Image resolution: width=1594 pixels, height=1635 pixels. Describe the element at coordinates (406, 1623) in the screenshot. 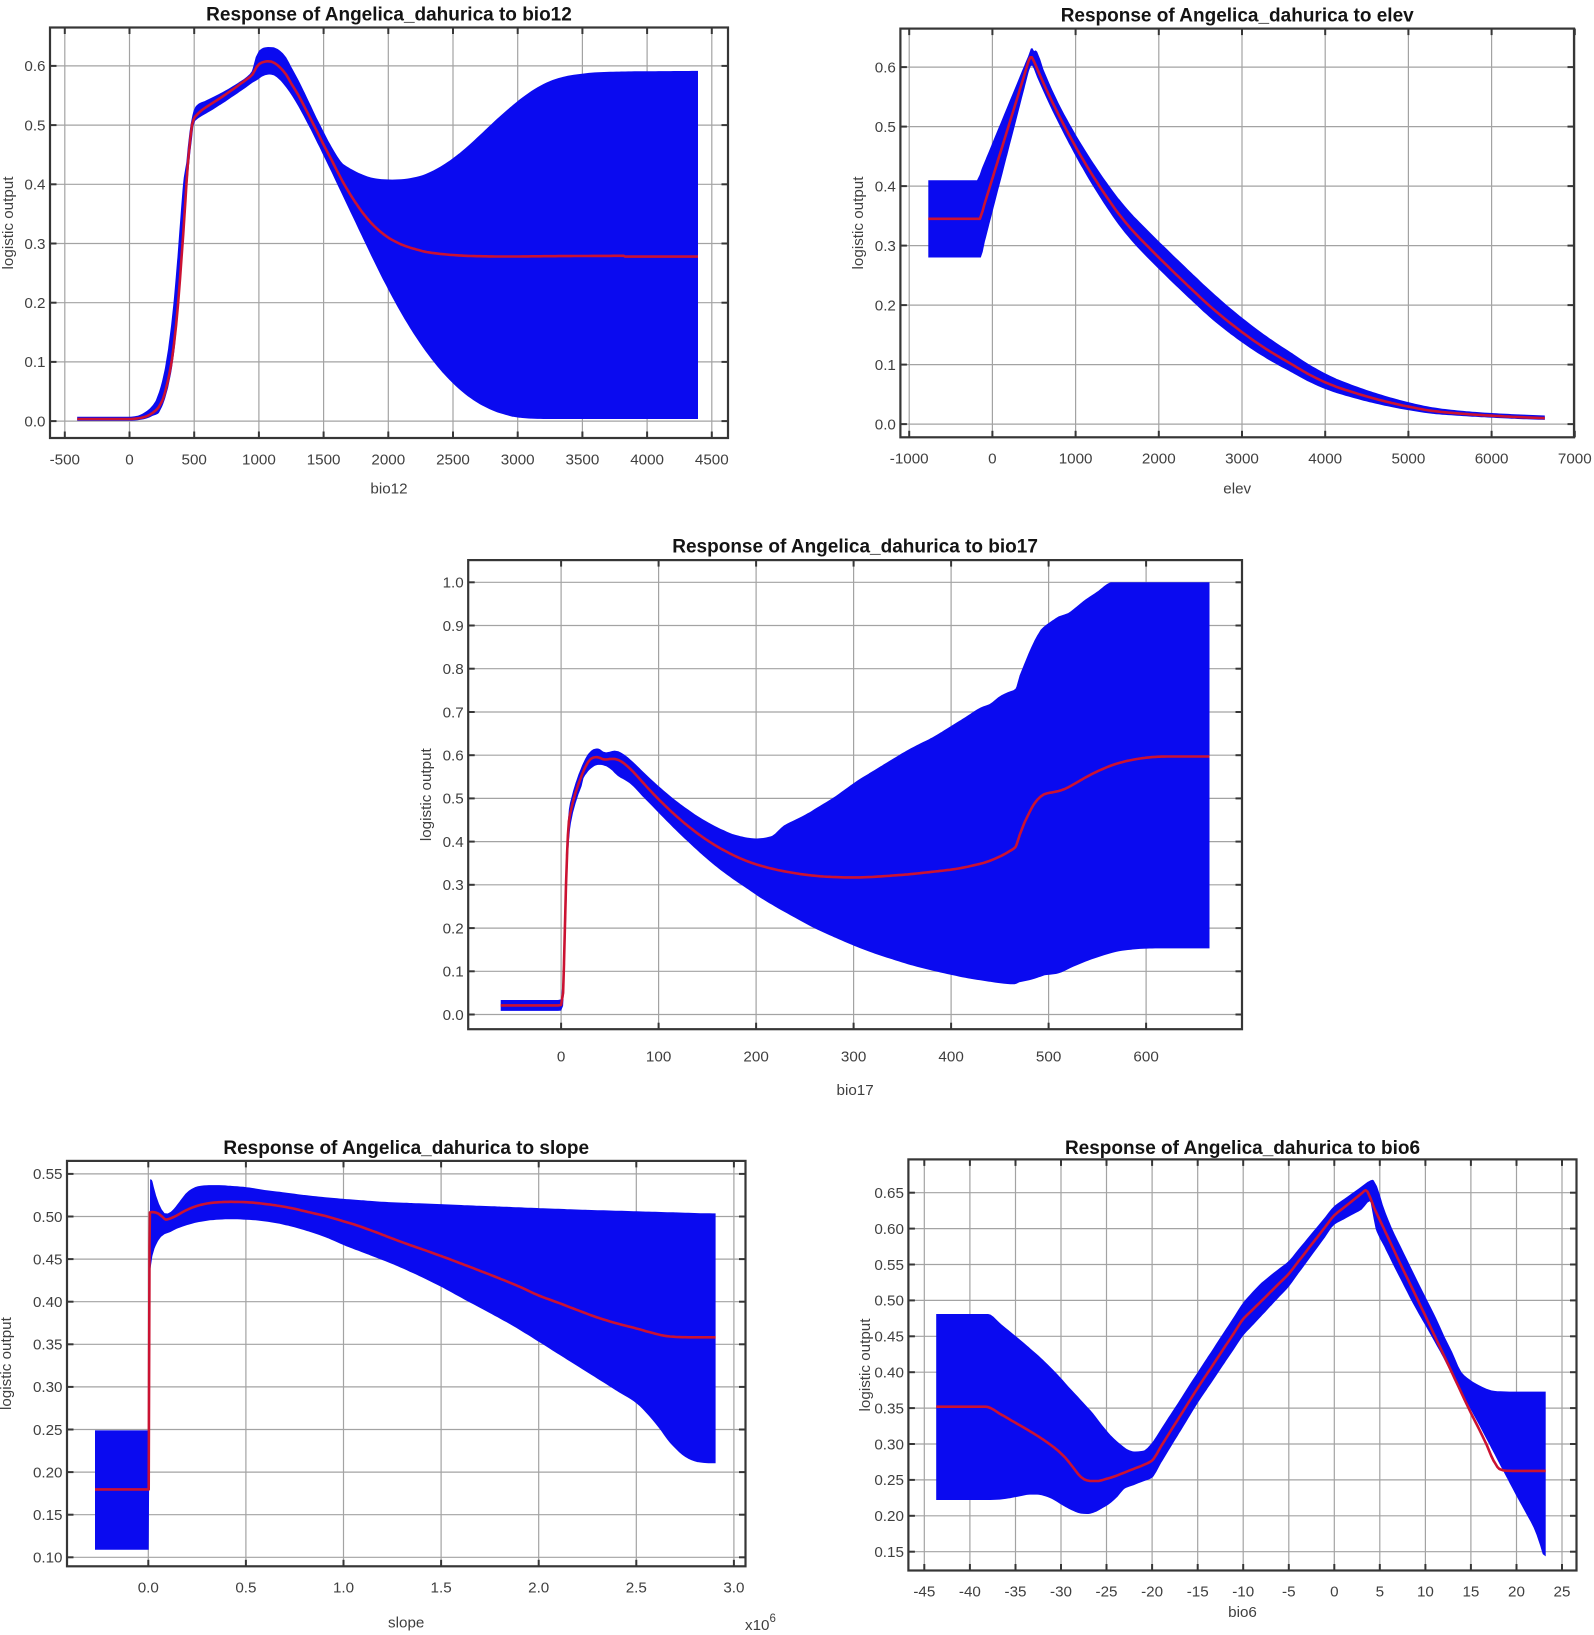

I see `svg-text: slope` at that location.